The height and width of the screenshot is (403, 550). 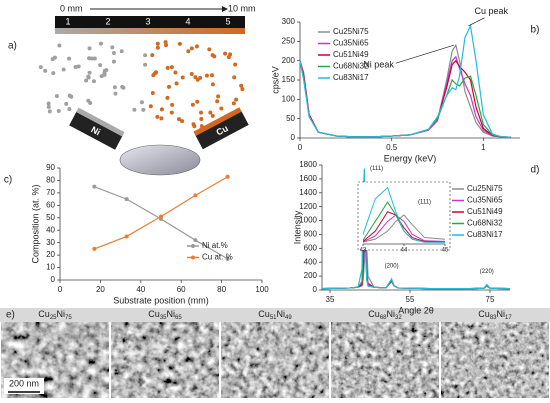 I want to click on substrate, so click(x=160, y=160).